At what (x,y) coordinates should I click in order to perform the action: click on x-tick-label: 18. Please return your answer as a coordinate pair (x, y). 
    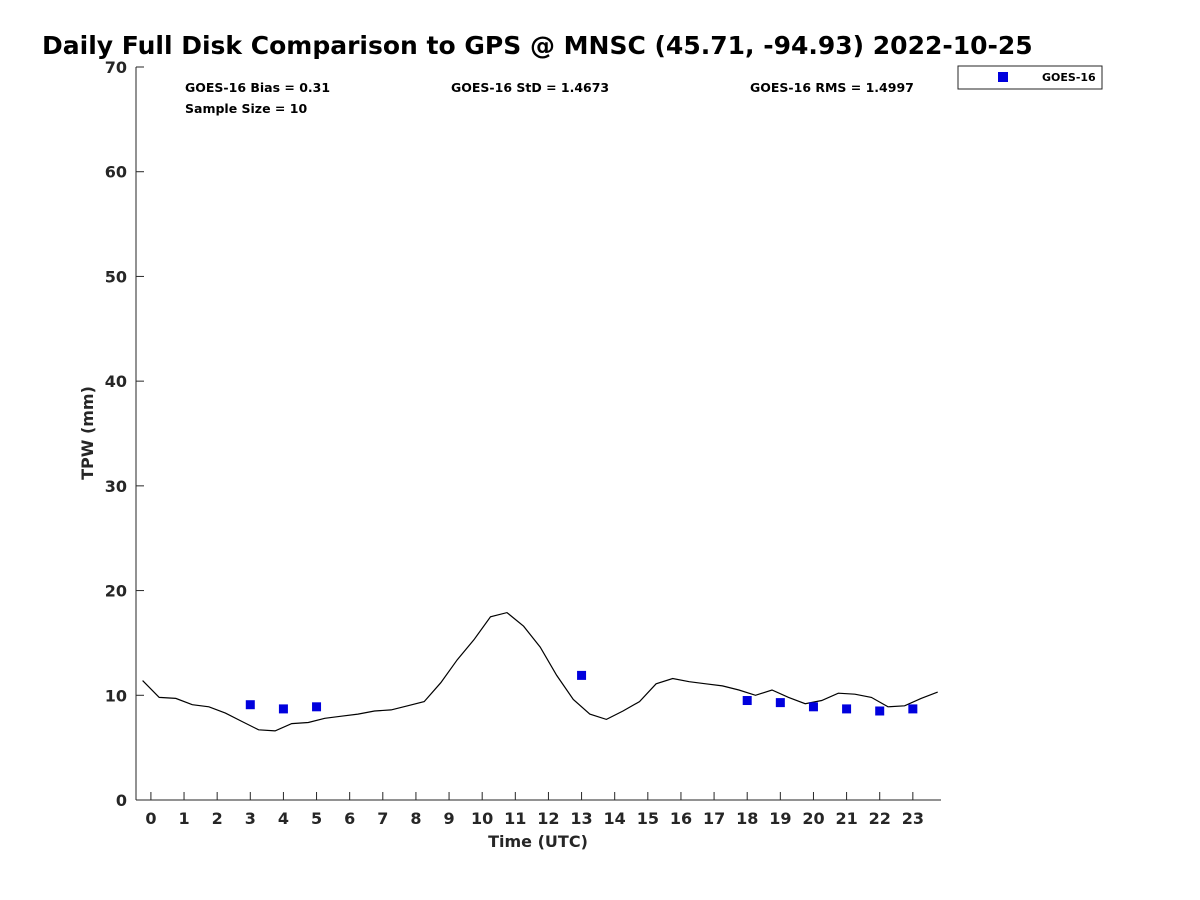
    Looking at the image, I should click on (747, 818).